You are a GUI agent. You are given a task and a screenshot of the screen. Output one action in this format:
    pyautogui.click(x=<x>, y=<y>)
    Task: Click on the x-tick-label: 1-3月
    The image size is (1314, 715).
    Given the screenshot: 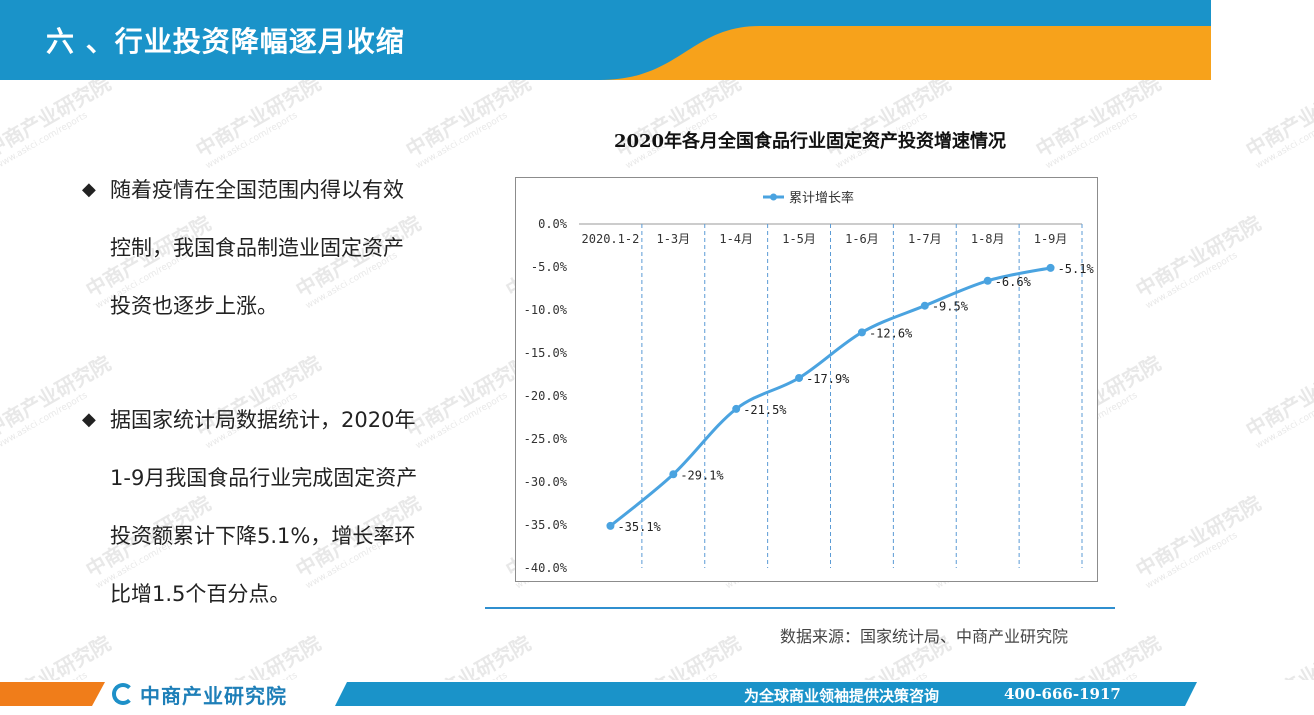 What is the action you would take?
    pyautogui.click(x=673, y=239)
    